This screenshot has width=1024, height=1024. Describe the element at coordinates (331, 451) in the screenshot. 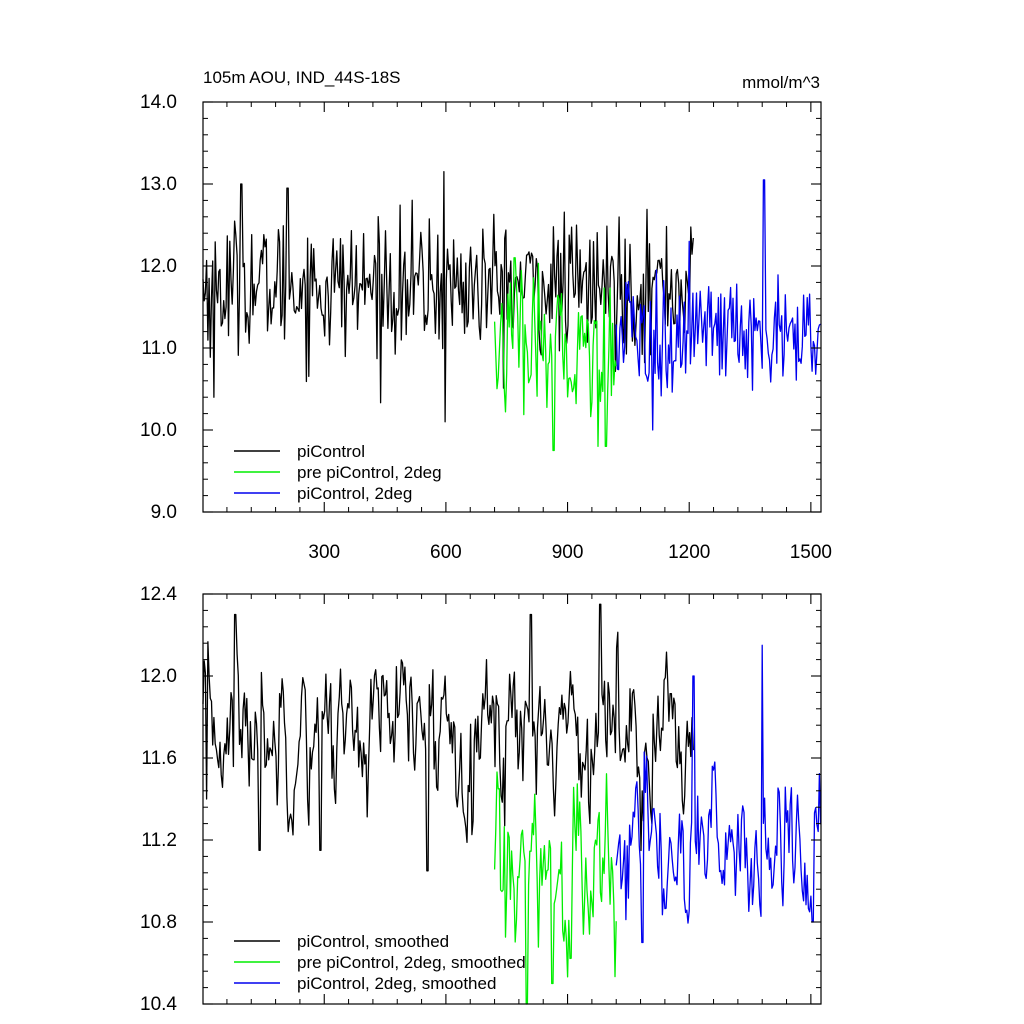

I see `legend-label: piControl` at that location.